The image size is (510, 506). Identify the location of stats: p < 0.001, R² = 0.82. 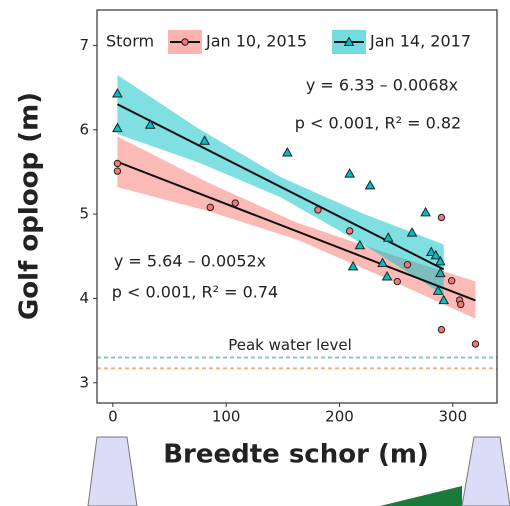
(378, 123).